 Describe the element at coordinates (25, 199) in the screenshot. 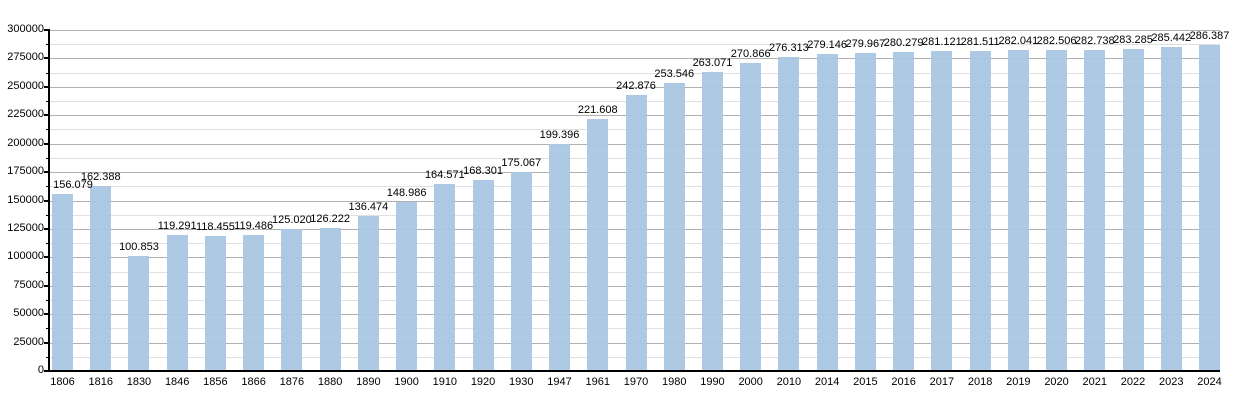

I see `y-axis-tick-label: 150000` at that location.